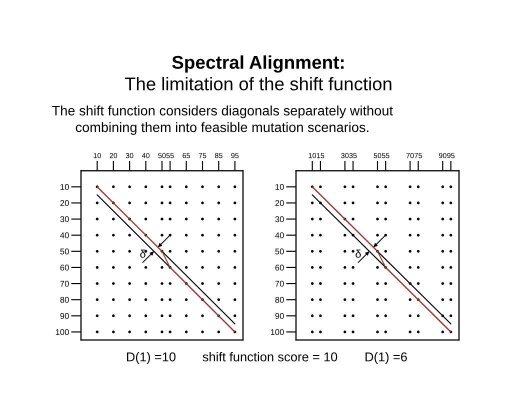  I want to click on text: shift function score = 10, so click(270, 357).